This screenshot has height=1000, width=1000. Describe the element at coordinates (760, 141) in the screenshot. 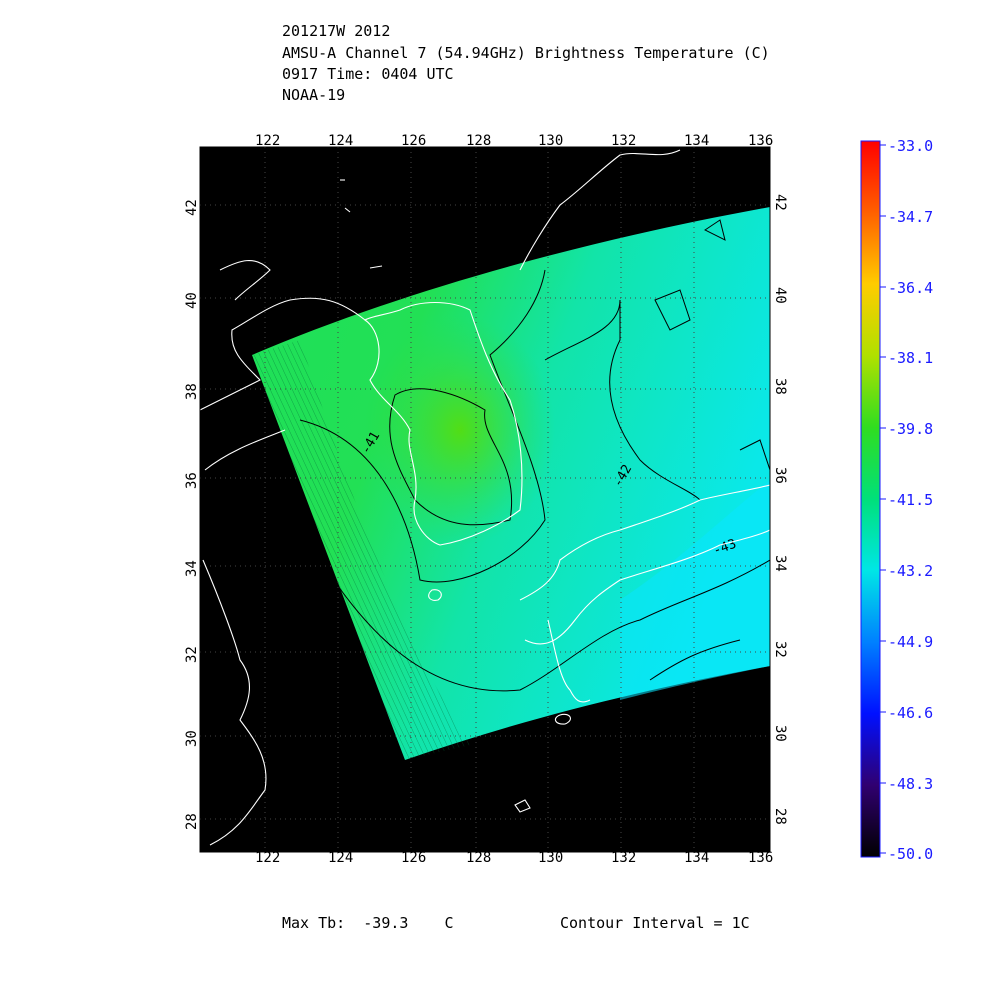

I see `lon-label-top: 136` at that location.